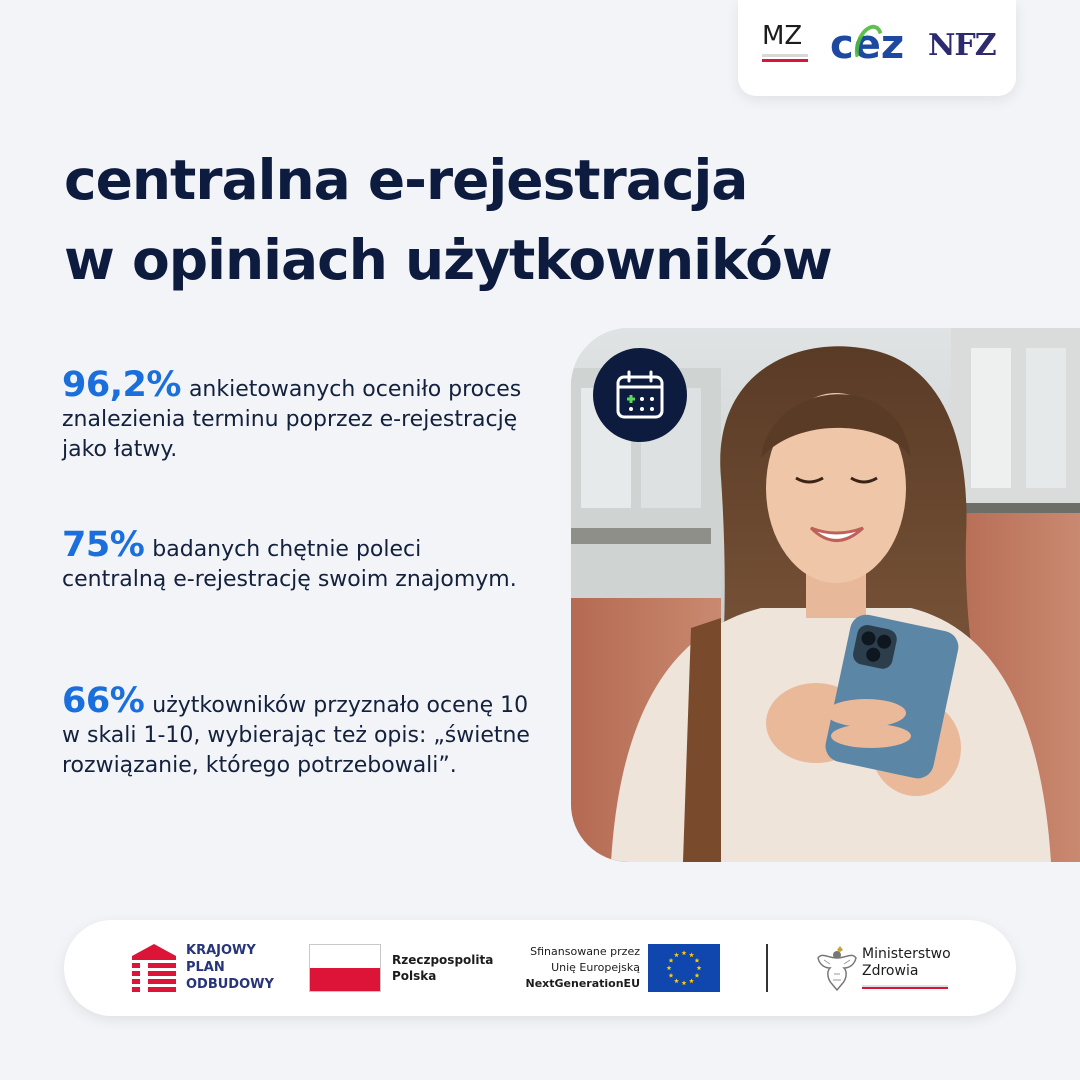  Describe the element at coordinates (684, 968) in the screenshot. I see `eu-flag-icon` at that location.